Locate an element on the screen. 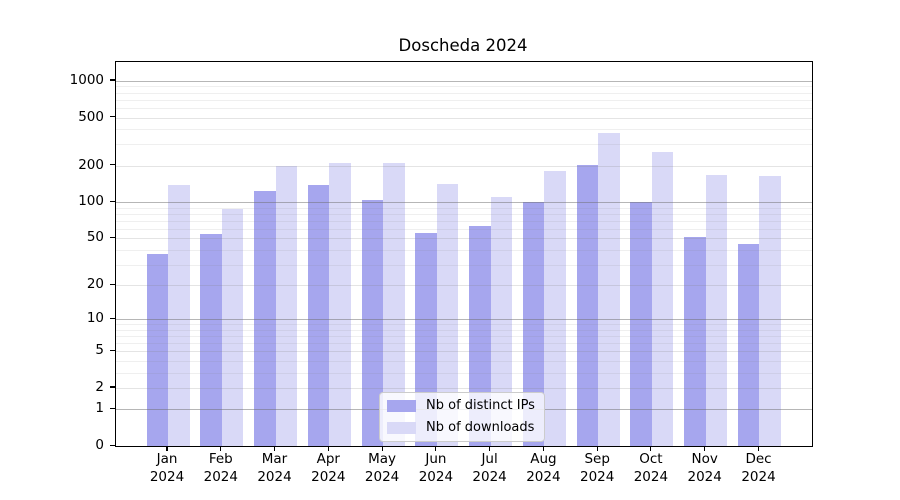  y-axis-tick-label: 1000 is located at coordinates (86, 79).